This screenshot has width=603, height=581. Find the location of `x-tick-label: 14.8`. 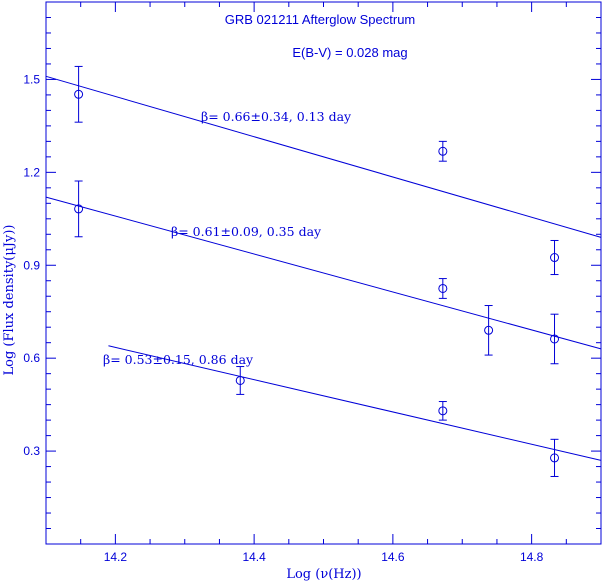

x-tick-label: 14.8 is located at coordinates (532, 557).